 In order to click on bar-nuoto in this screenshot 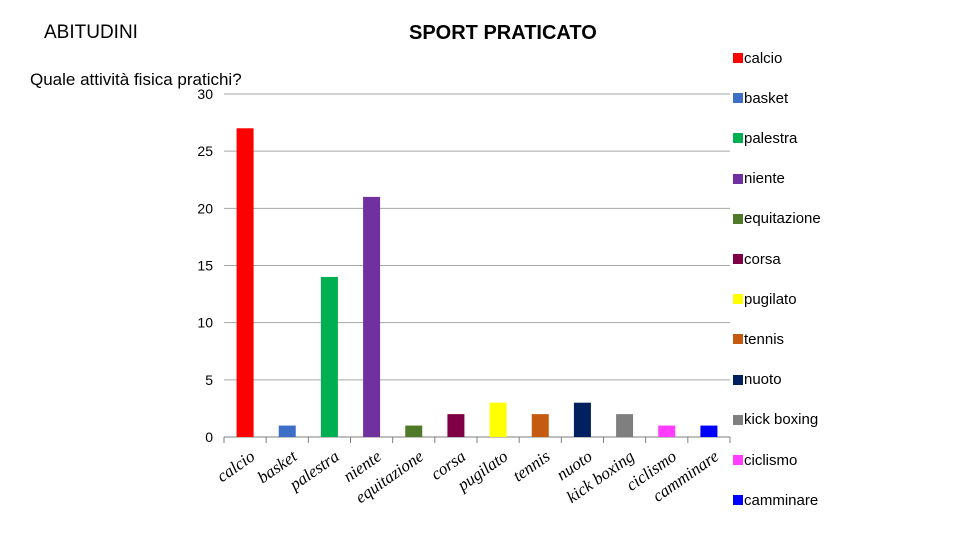, I will do `click(582, 419)`.